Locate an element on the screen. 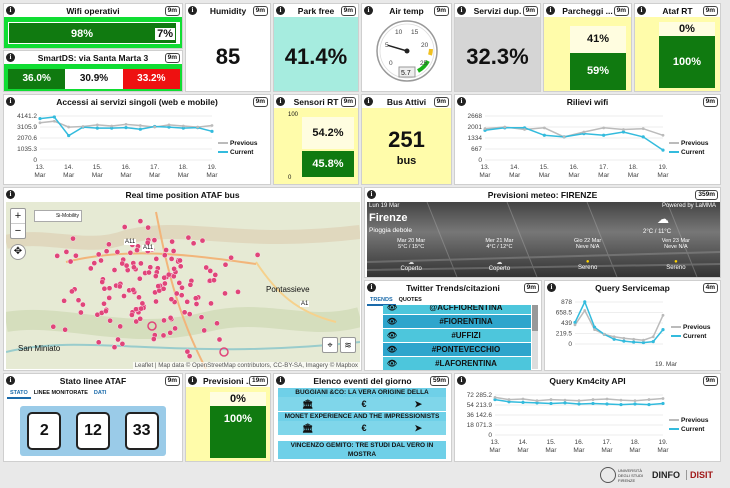 Image resolution: width=730 pixels, height=488 pixels. tab-quotes: QUOTES is located at coordinates (410, 300).